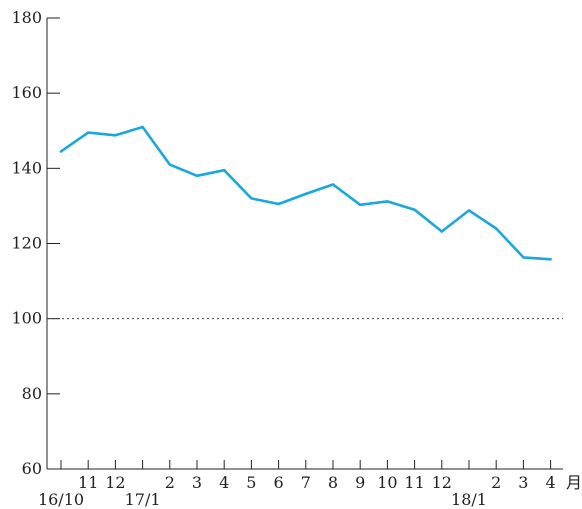 Image resolution: width=582 pixels, height=509 pixels. I want to click on x-year-label: 16/10, so click(61, 499).